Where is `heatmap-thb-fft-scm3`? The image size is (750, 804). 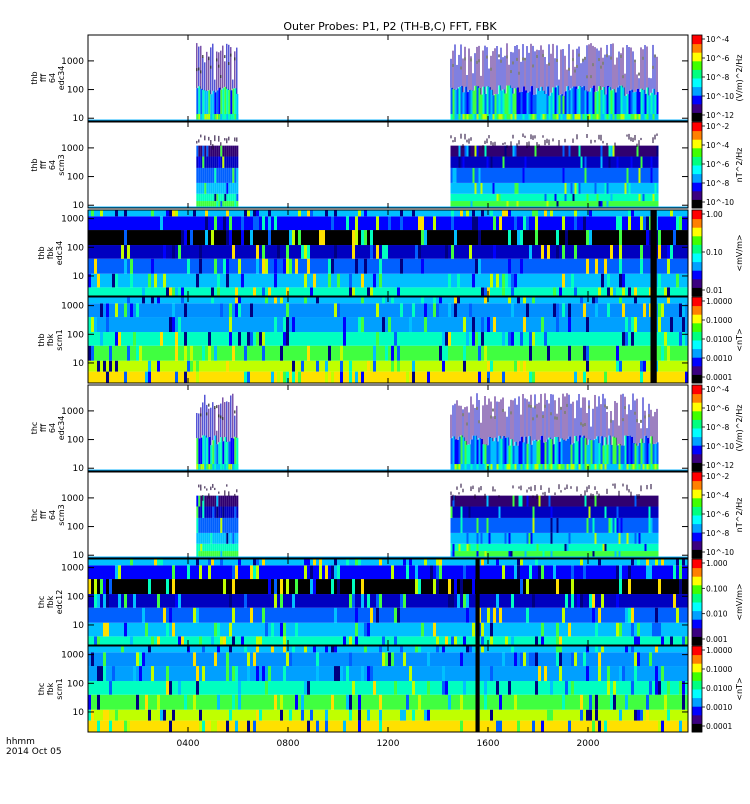 heatmap-thb-fft-scm3 is located at coordinates (388, 170).